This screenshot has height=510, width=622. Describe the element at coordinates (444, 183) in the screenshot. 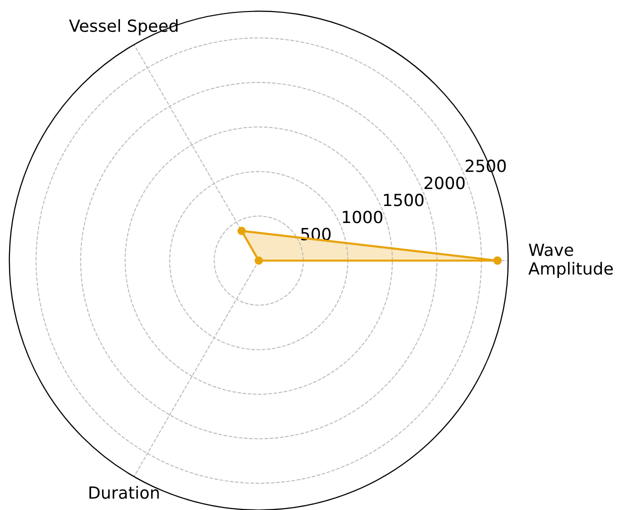

I see `y-tick-label: 2000` at that location.